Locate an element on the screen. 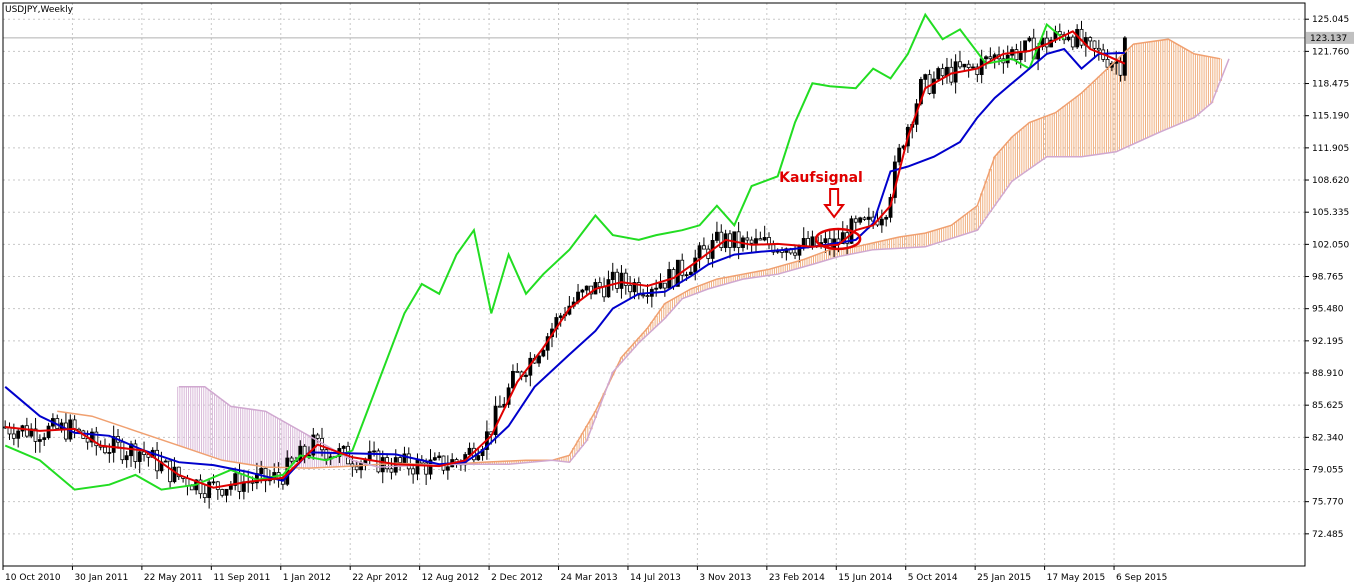 This screenshot has height=587, width=1362. current-price-box is located at coordinates (1330, 37).